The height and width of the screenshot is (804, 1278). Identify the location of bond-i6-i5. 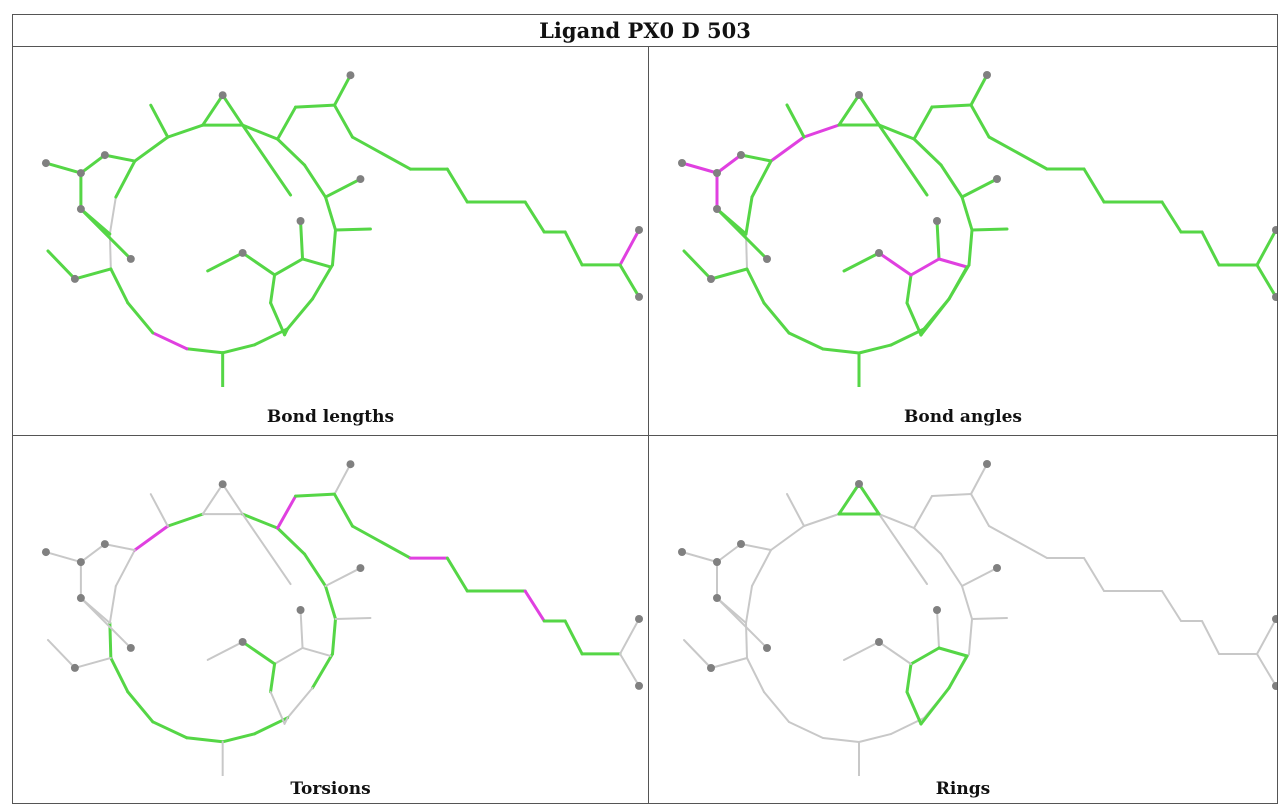
(909, 678).